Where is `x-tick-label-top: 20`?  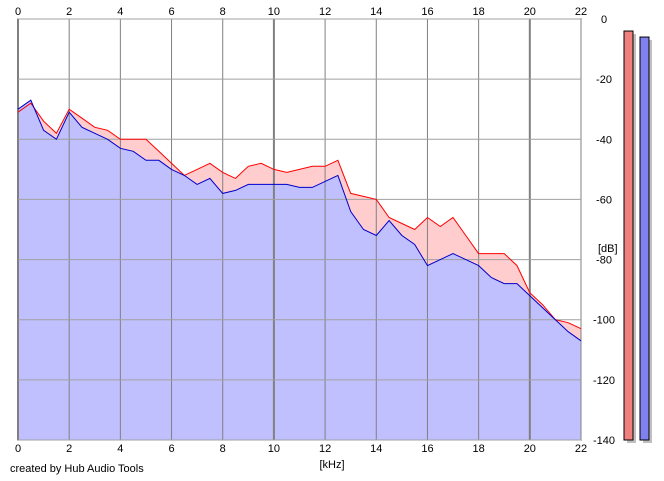 x-tick-label-top: 20 is located at coordinates (530, 12).